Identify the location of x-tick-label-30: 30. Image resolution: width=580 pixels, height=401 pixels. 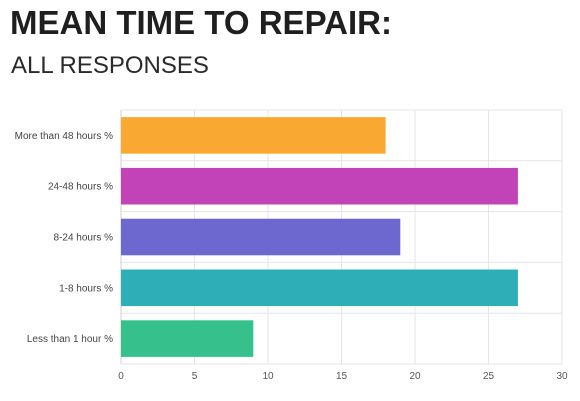
(562, 376).